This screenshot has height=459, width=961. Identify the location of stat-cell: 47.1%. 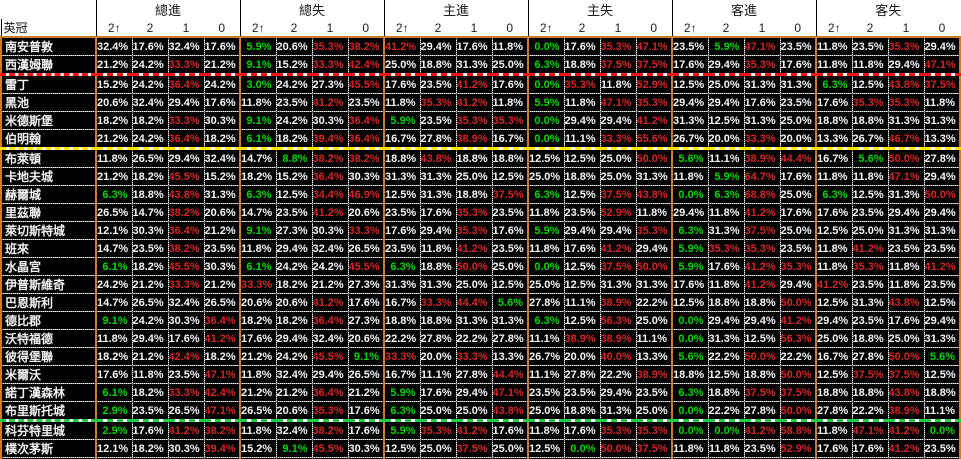
(509, 392).